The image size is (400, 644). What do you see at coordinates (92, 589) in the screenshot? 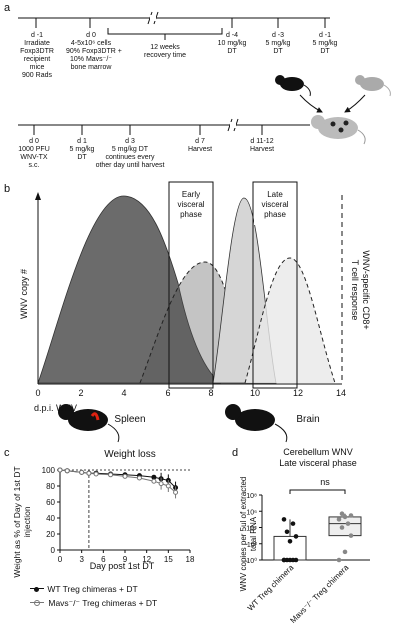
I see `legend-label: WT Treg chimeras + DT` at bounding box center [92, 589].